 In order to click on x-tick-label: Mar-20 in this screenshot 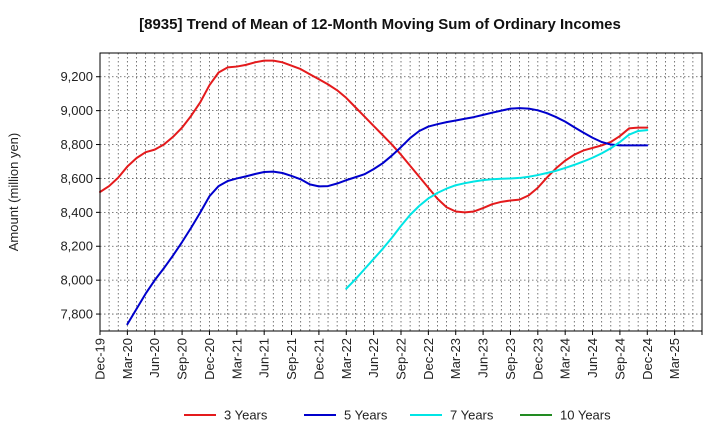, I will do `click(127, 358)`.